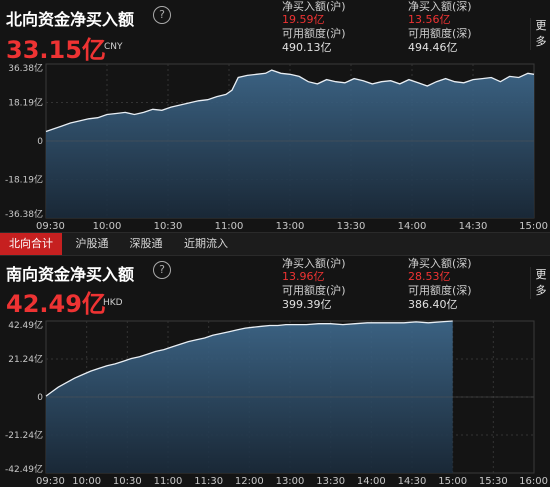 The image size is (550, 487). Describe the element at coordinates (307, 47) in the screenshot. I see `north-sh-quota-value: 490.13亿` at that location.